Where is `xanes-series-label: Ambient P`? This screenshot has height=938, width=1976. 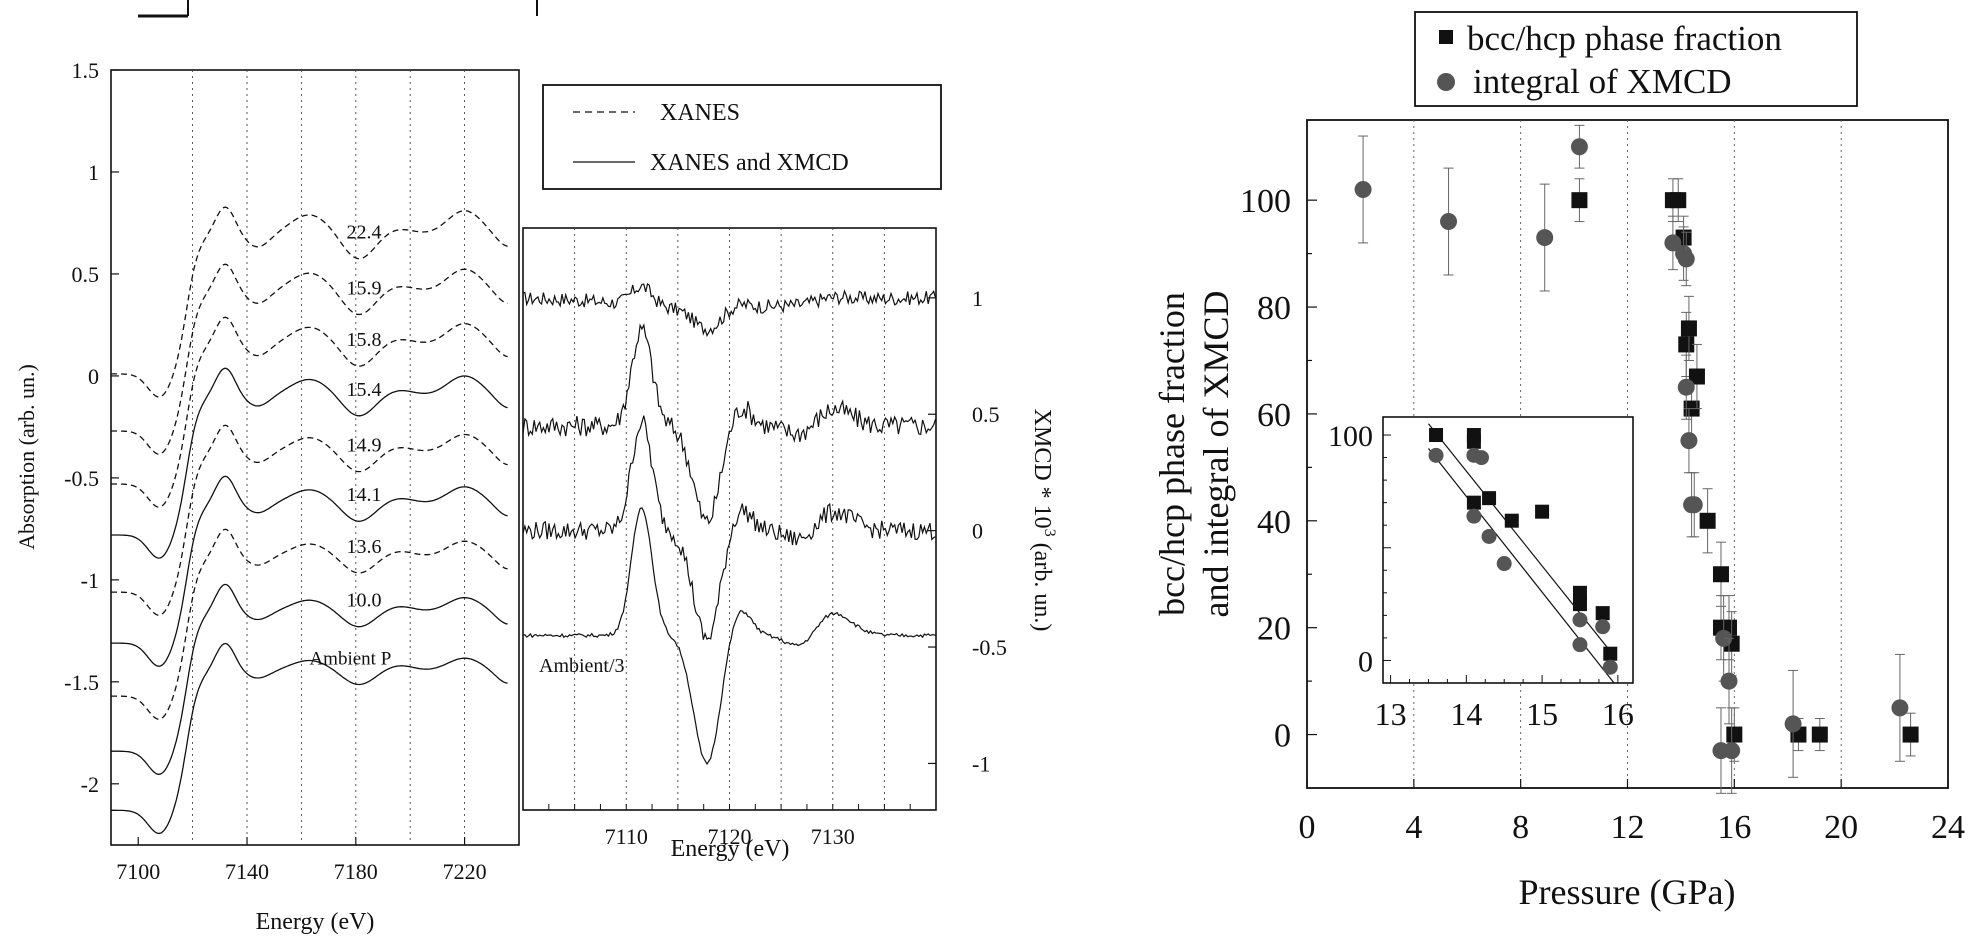 xanes-series-label: Ambient P is located at coordinates (350, 658).